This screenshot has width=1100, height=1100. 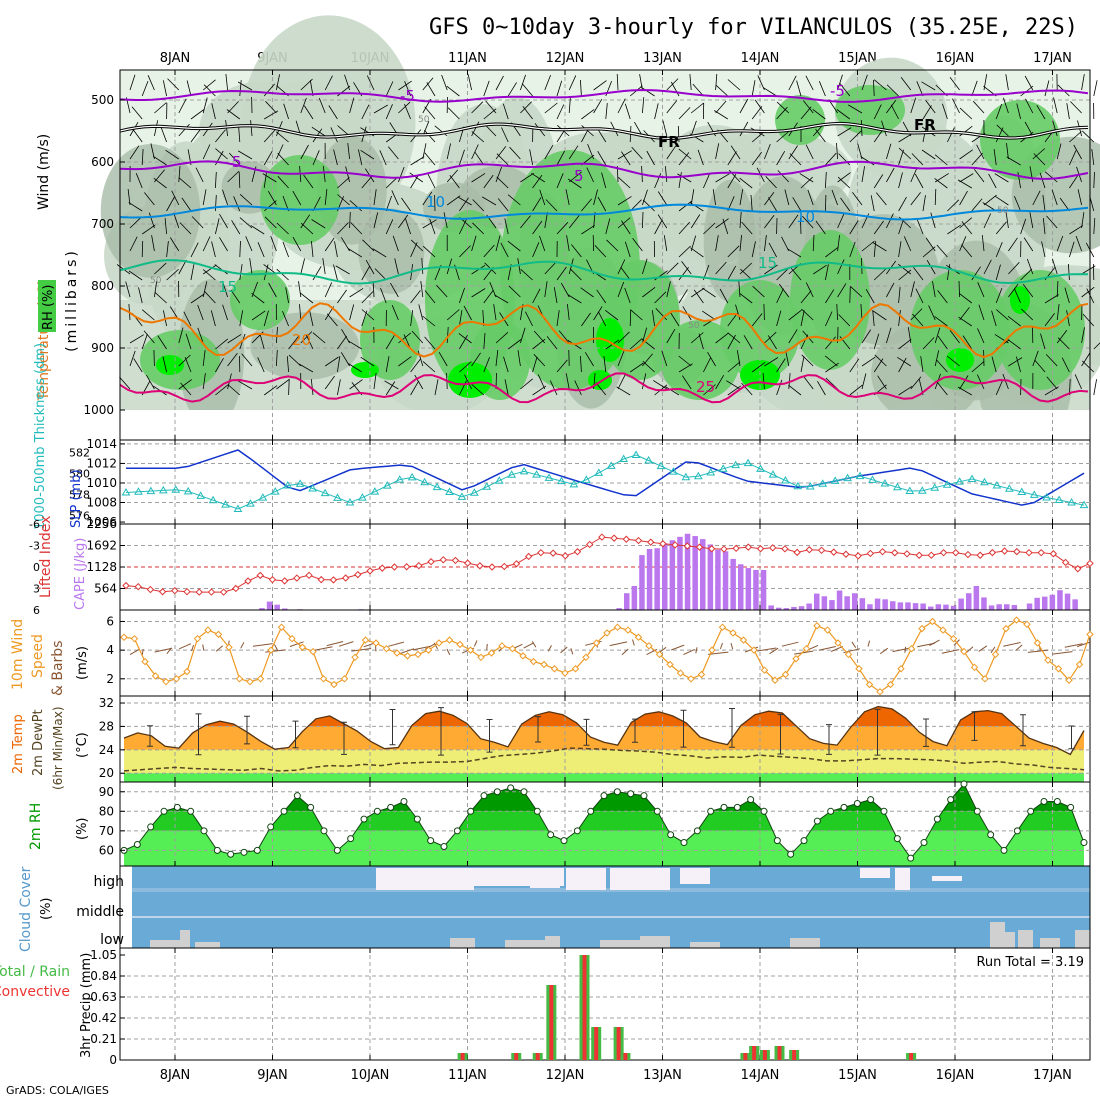 What do you see at coordinates (611, 917) in the screenshot?
I see `cloud-separator` at bounding box center [611, 917].